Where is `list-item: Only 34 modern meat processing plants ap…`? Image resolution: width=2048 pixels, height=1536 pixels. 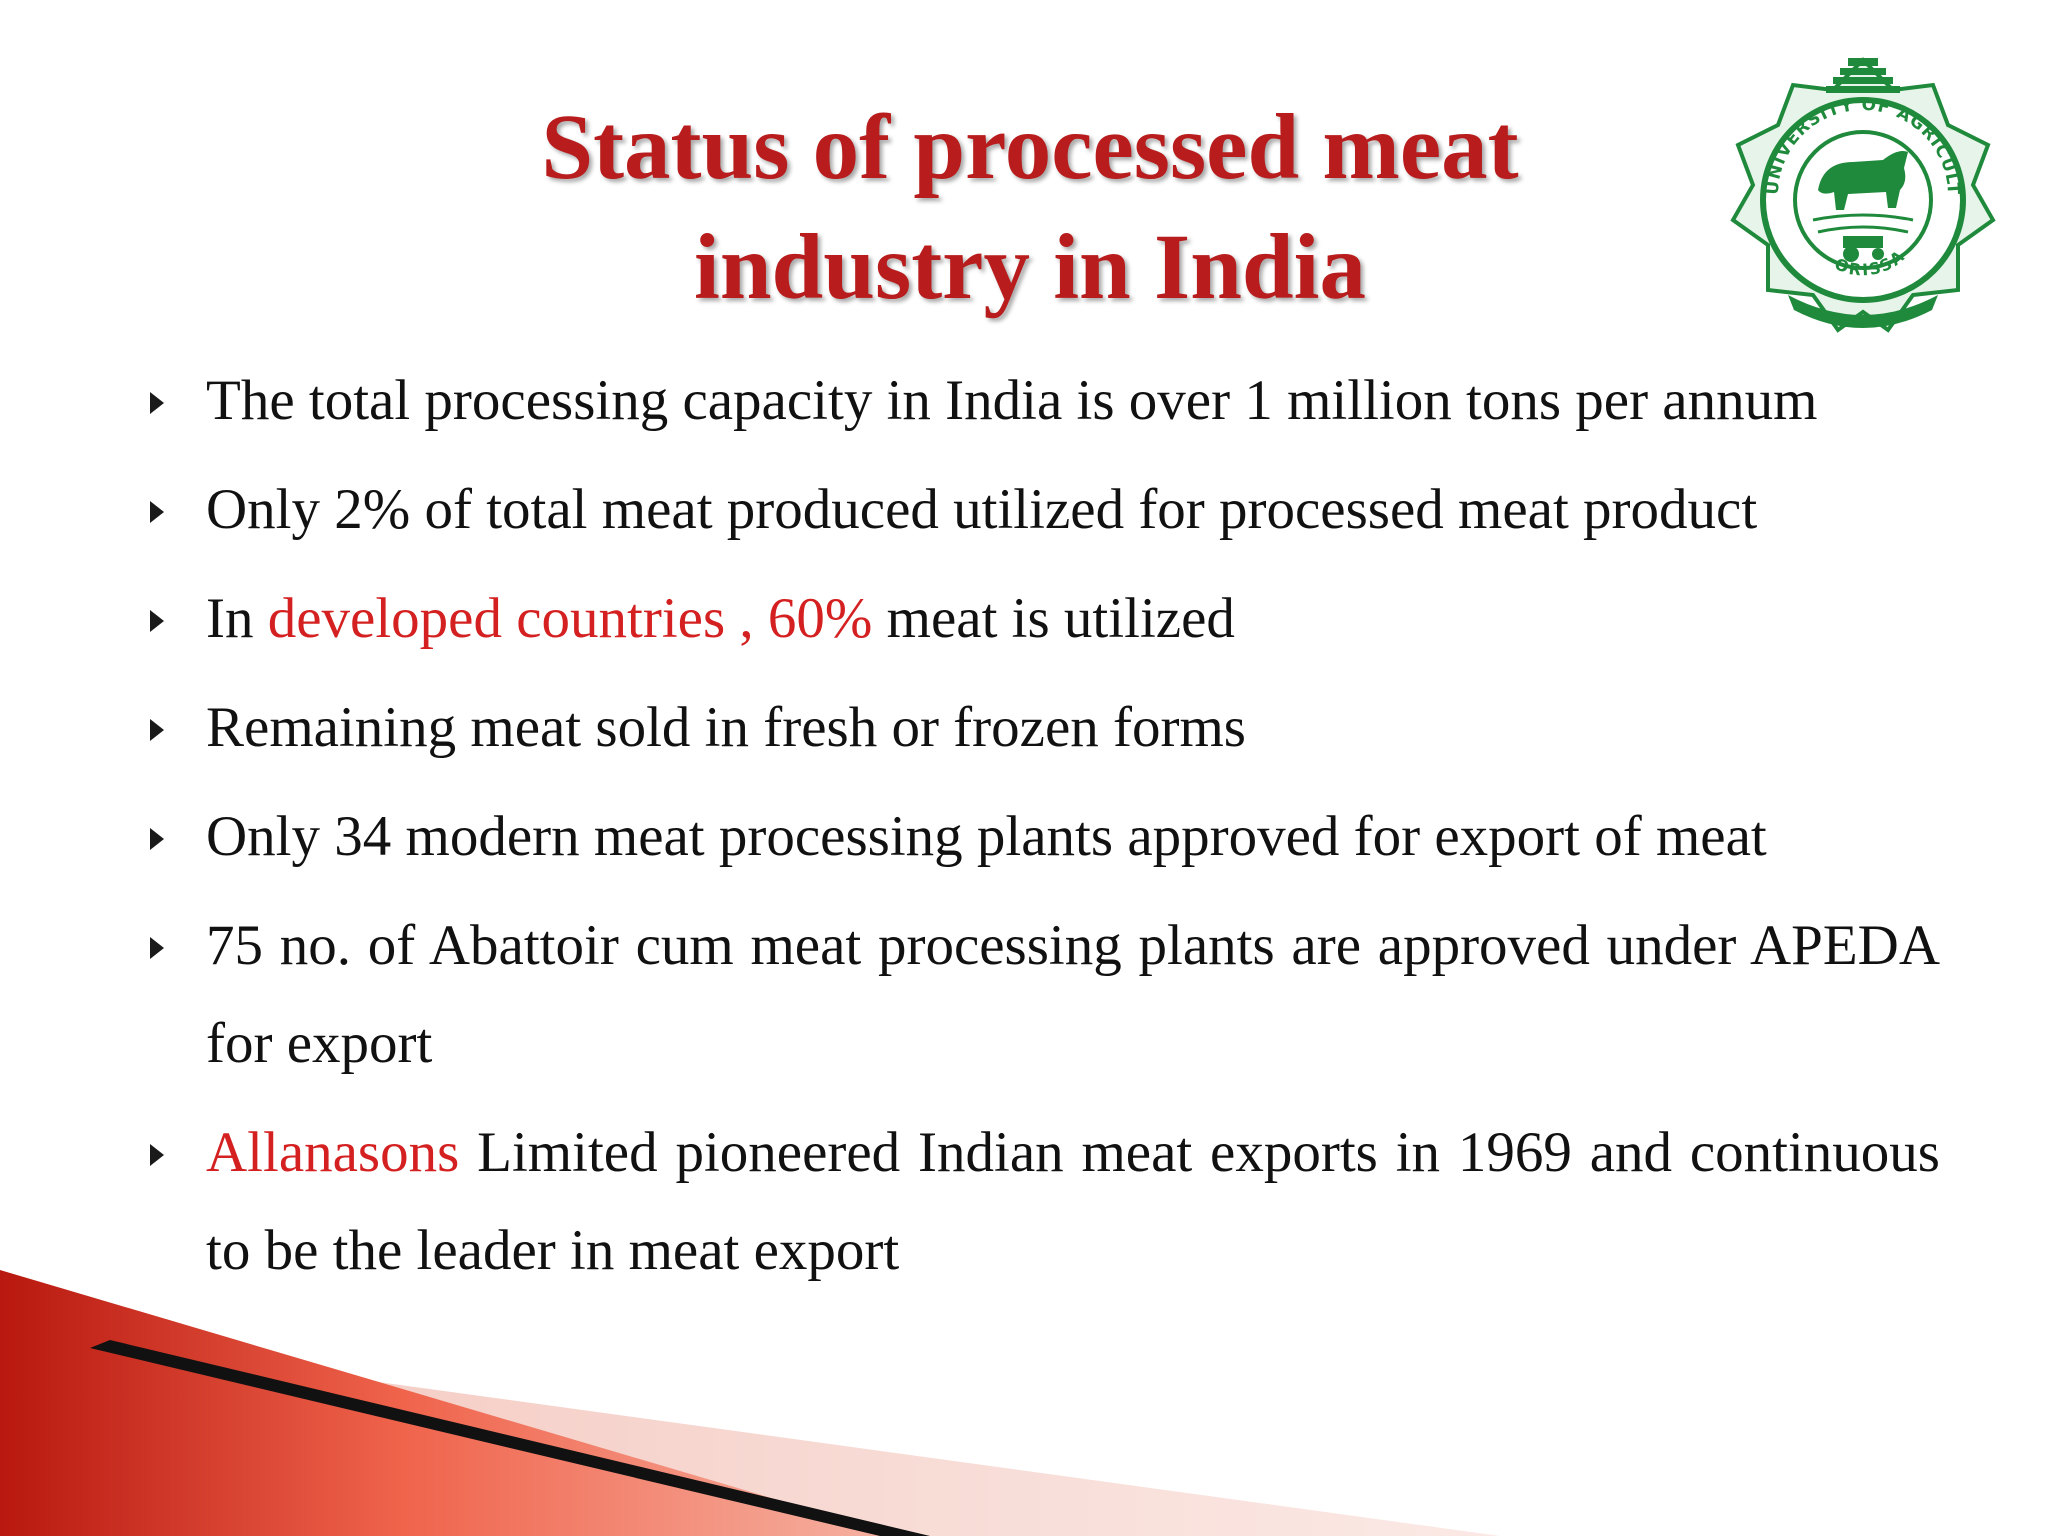 list-item: Only 34 modern meat processing plants ap… is located at coordinates (1040, 837).